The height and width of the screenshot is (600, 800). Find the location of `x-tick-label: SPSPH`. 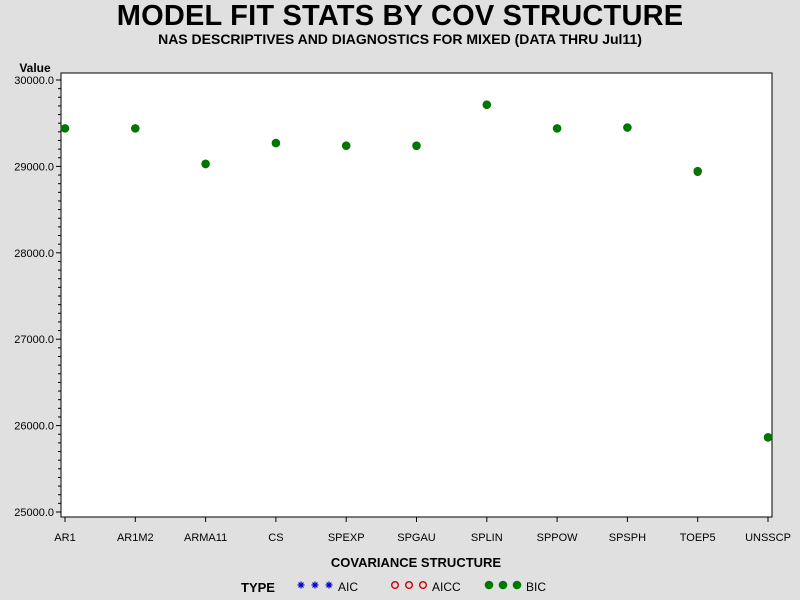

x-tick-label: SPSPH is located at coordinates (627, 538).